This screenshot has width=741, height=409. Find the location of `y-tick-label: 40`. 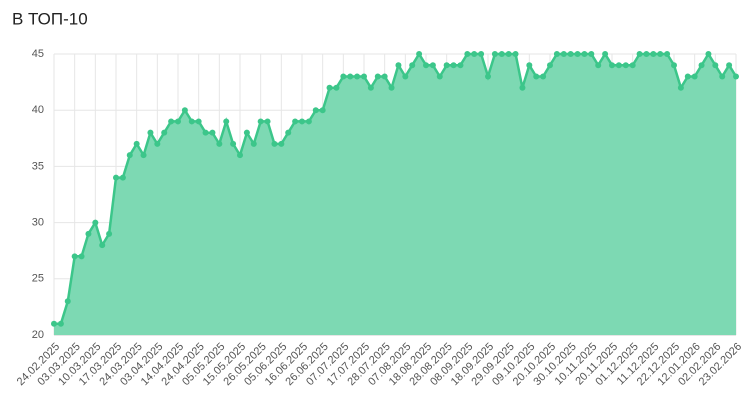

y-tick-label: 40 is located at coordinates (38, 110).